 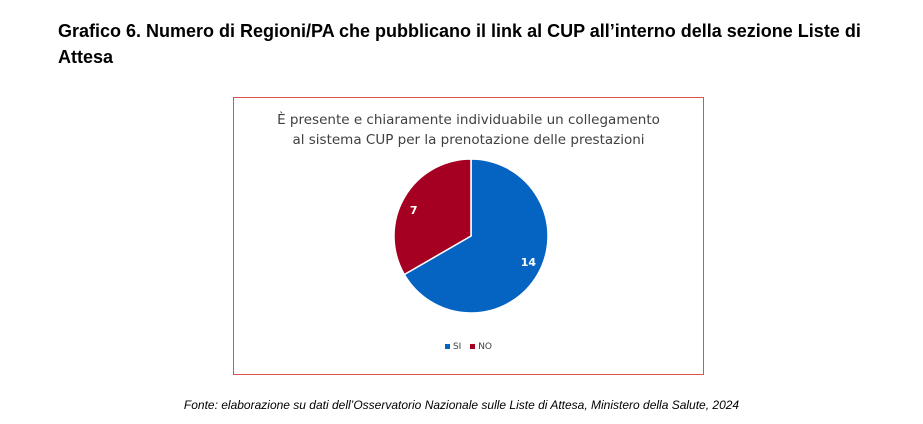 I want to click on pie-data-label-si: 14, so click(x=529, y=262).